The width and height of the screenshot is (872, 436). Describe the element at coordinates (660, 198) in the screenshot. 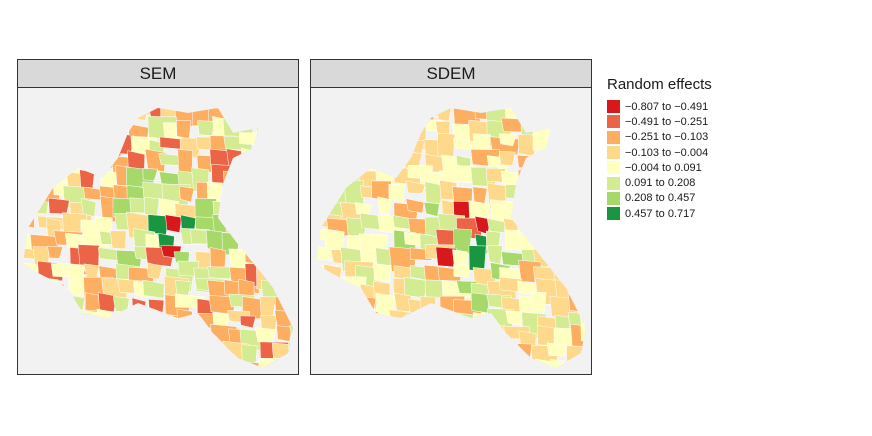

I see `legend-label: 0.208 to 0.457` at that location.